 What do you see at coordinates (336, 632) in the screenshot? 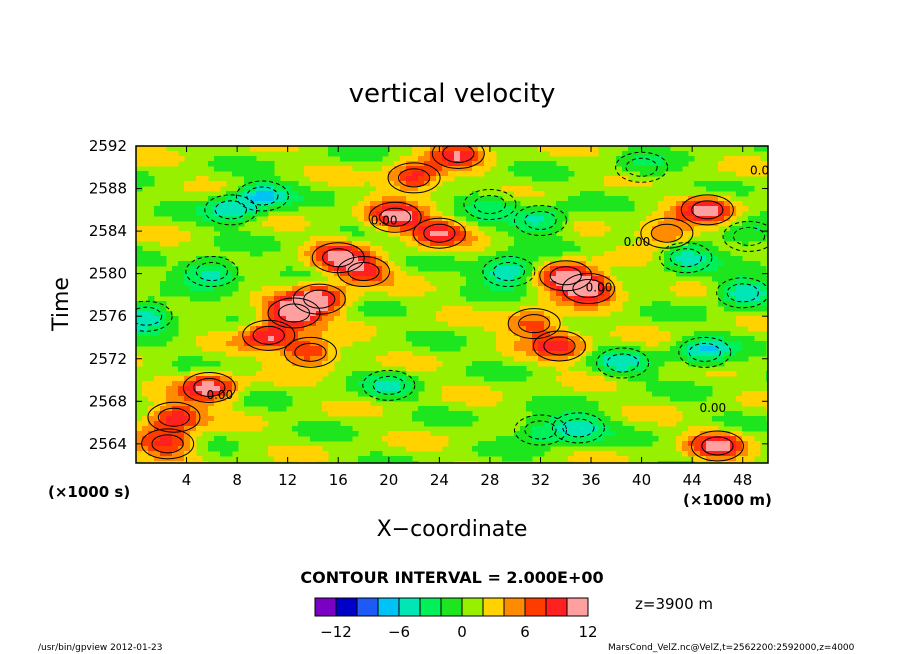
I see `colorbar-tick-label: −12` at bounding box center [336, 632].